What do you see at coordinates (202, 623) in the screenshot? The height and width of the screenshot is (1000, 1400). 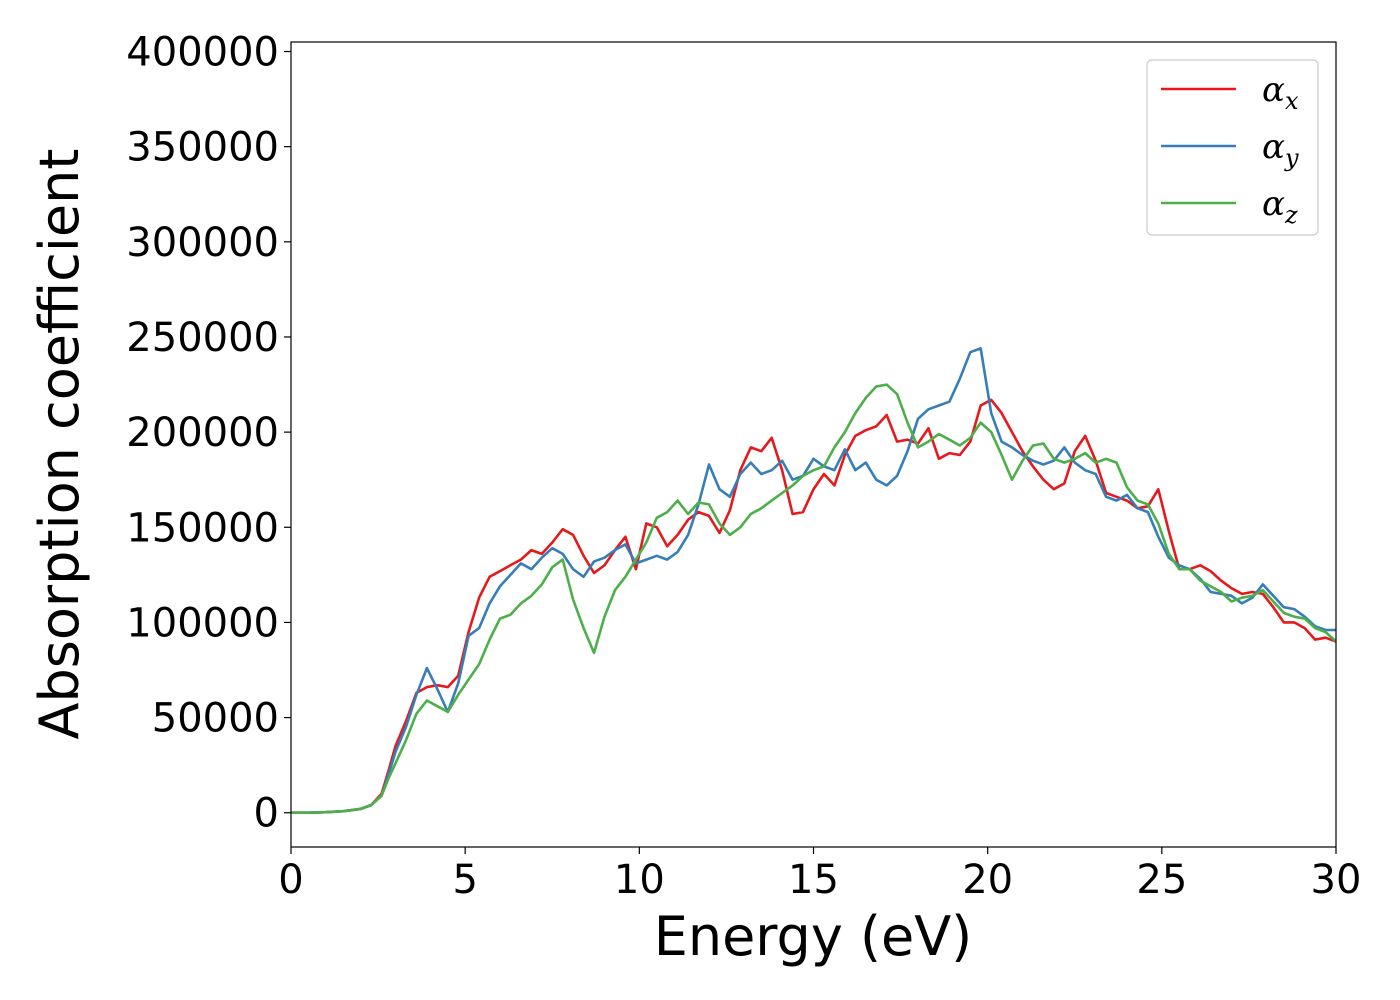 I see `y-tick-label: 100000` at bounding box center [202, 623].